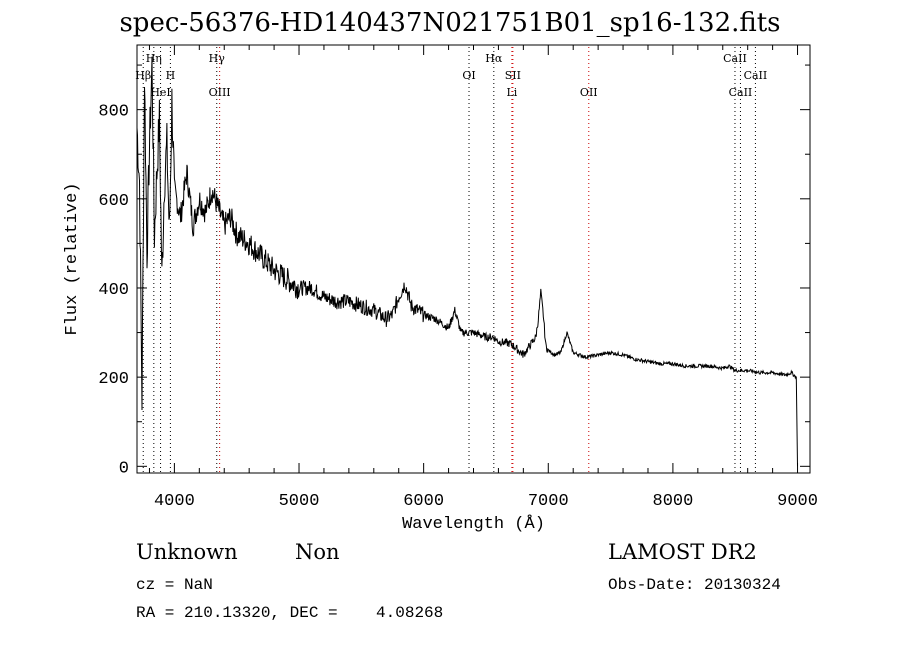 The image size is (900, 650). I want to click on y-tick-label: 0, so click(124, 468).